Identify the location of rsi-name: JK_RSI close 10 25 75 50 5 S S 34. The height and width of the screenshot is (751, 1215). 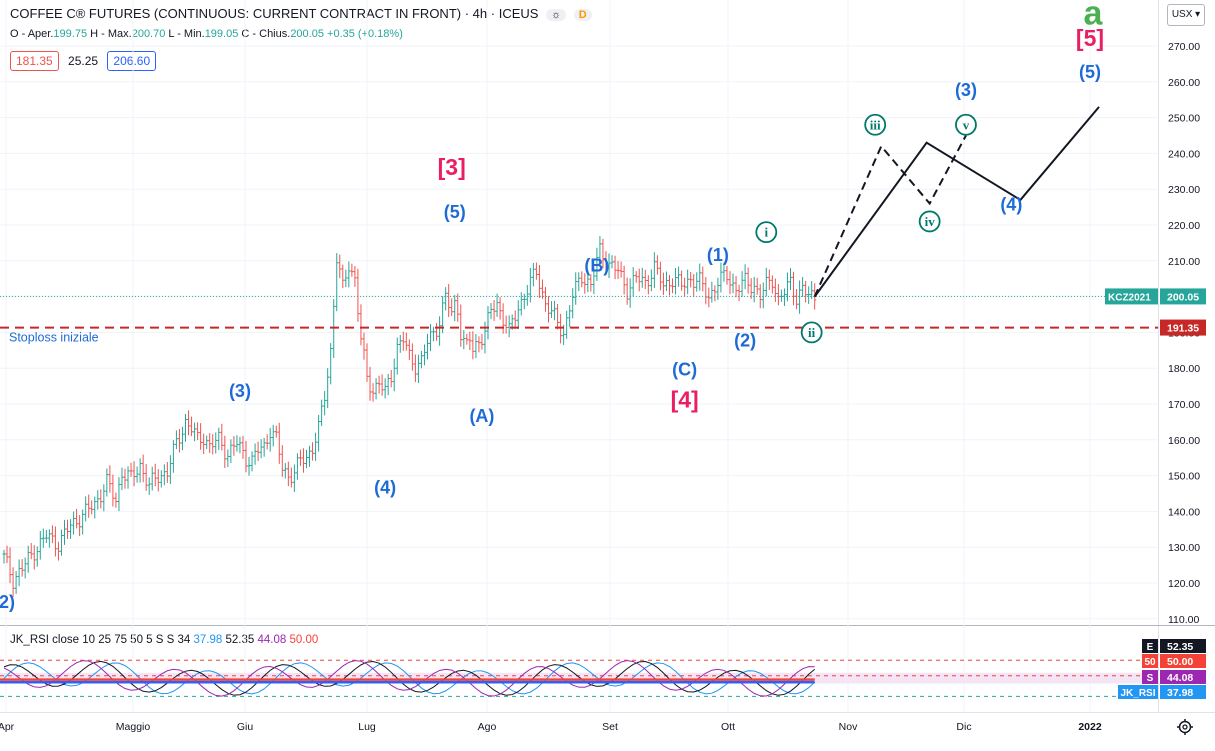
(100, 640).